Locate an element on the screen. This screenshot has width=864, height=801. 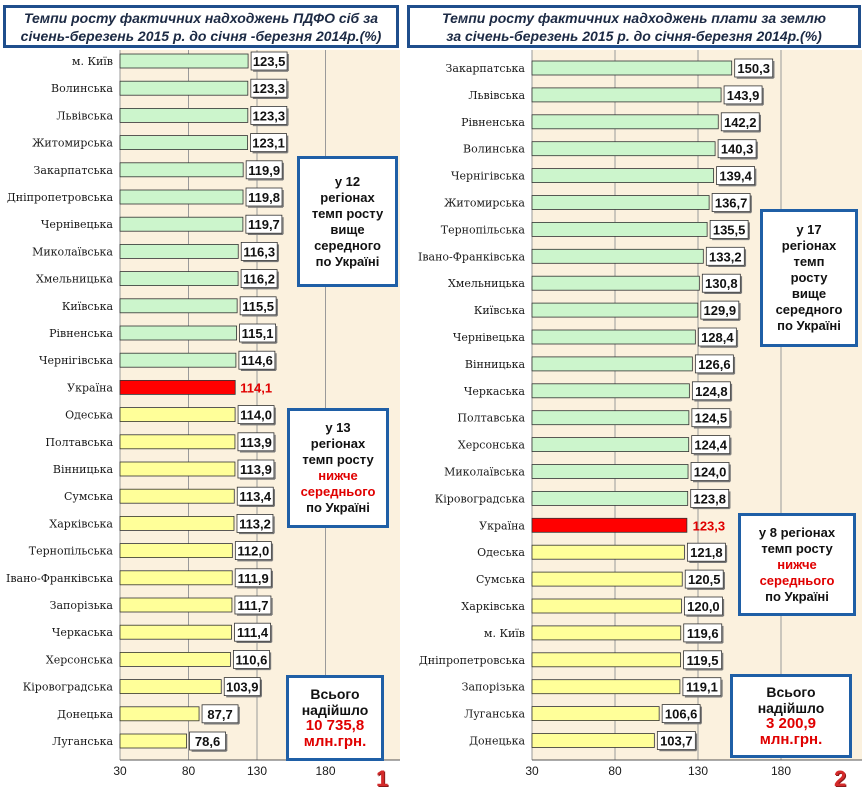
data-label: 113,9 is located at coordinates (256, 469).